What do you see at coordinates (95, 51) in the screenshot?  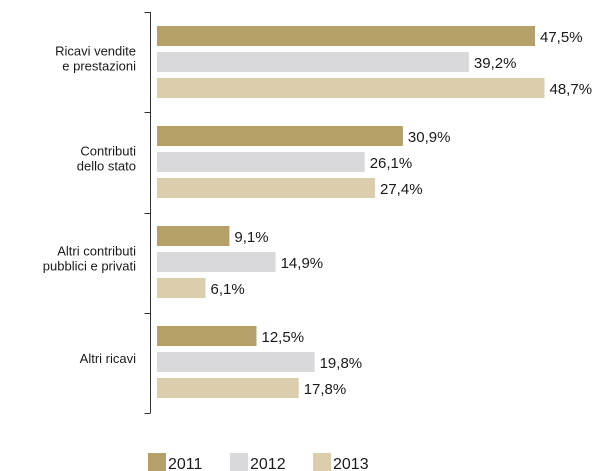 I see `category-label: Ricavi vendite` at bounding box center [95, 51].